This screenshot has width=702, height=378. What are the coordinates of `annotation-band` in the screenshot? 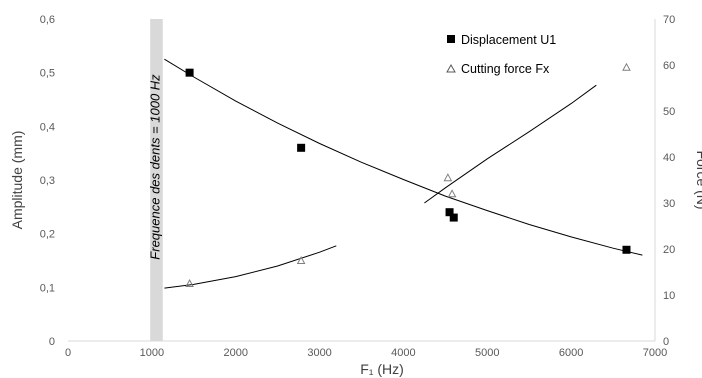 It's located at (156, 180).